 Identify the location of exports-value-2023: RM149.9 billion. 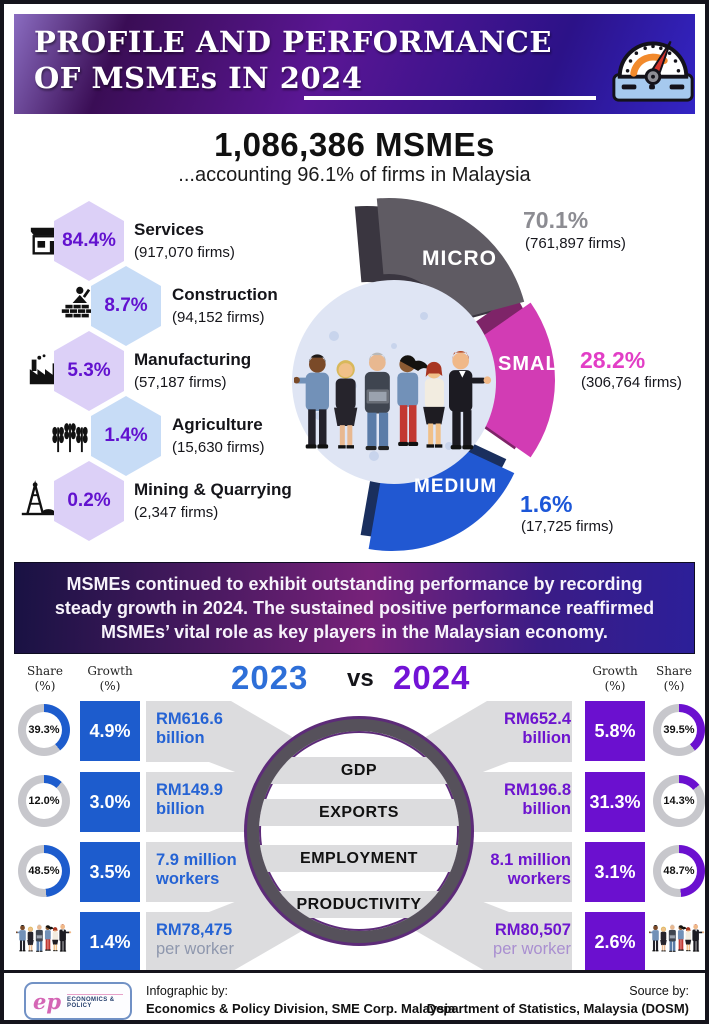
(189, 799).